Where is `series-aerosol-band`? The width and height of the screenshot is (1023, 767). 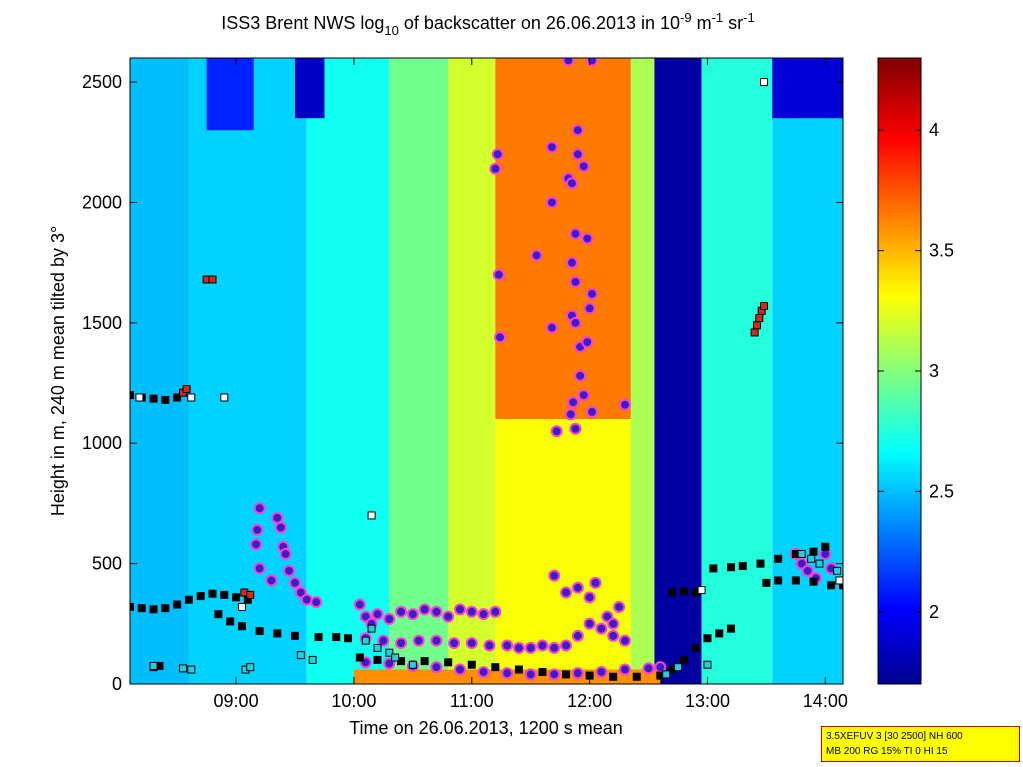
series-aerosol-band is located at coordinates (510, 639).